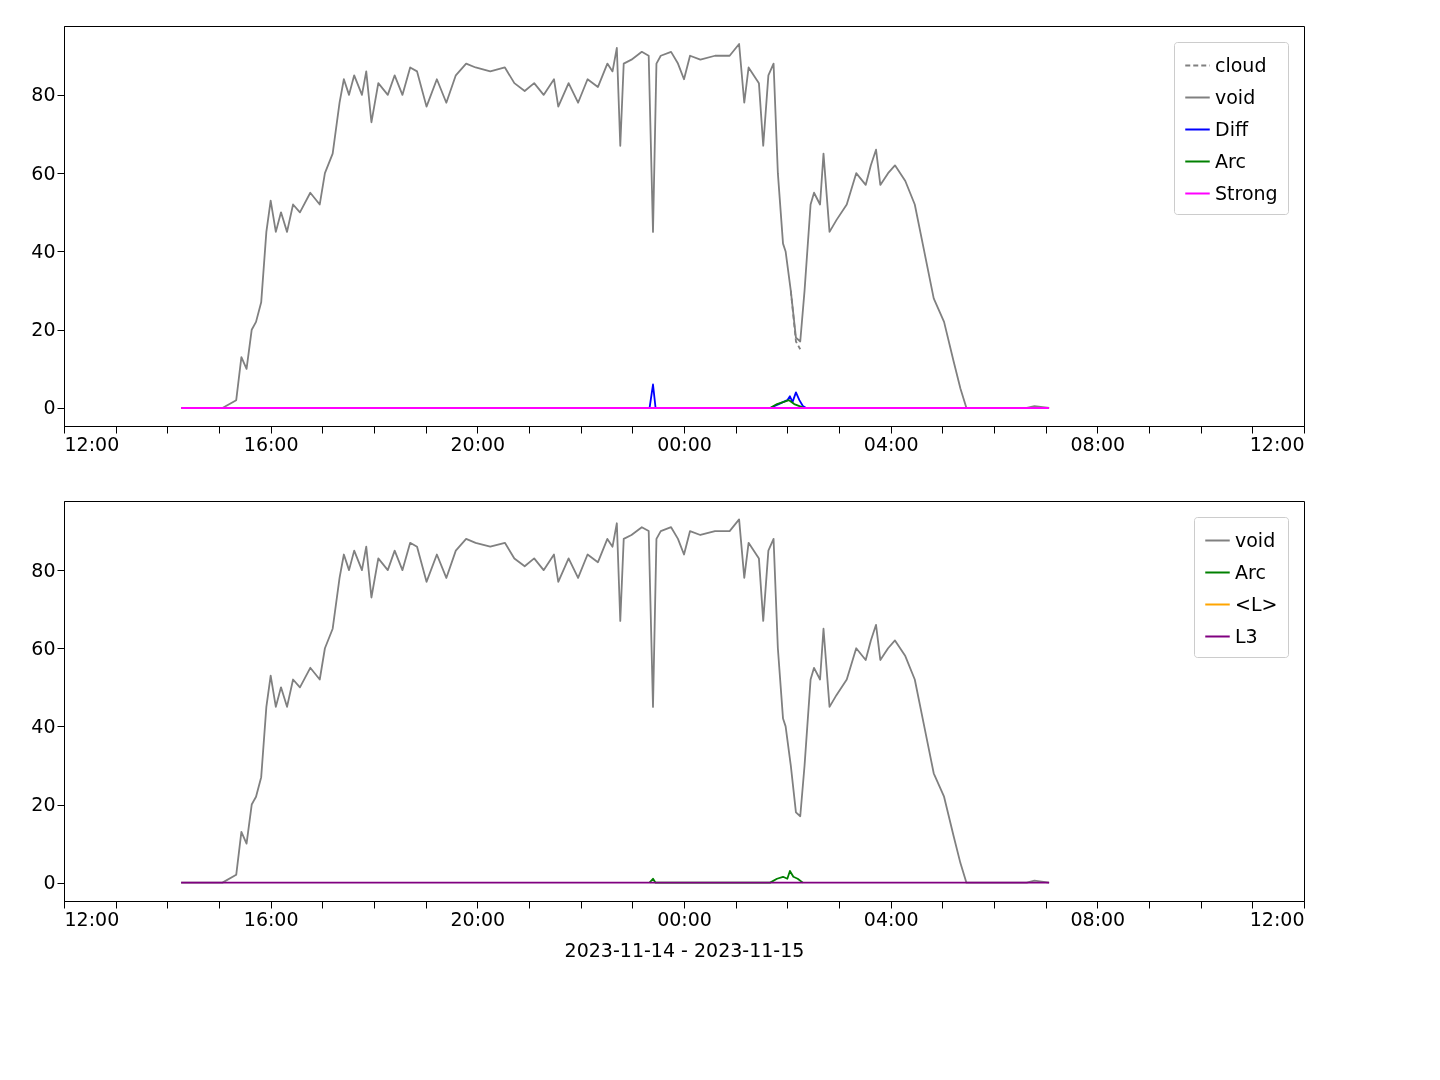 This screenshot has height=1080, width=1440. What do you see at coordinates (1246, 635) in the screenshot?
I see `legend-label: L3` at bounding box center [1246, 635].